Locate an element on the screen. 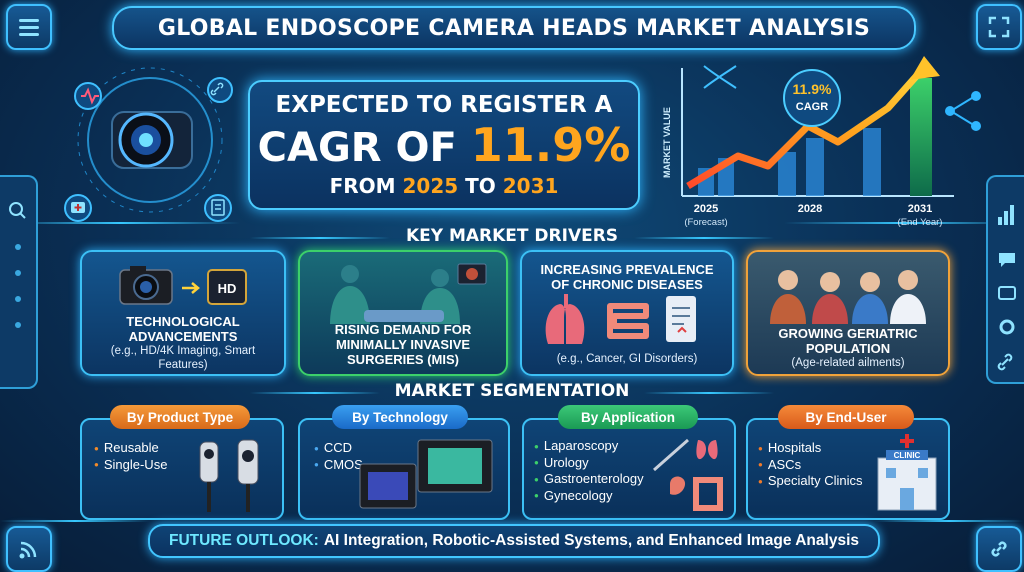  cagr-value: 11.9% is located at coordinates (550, 145).